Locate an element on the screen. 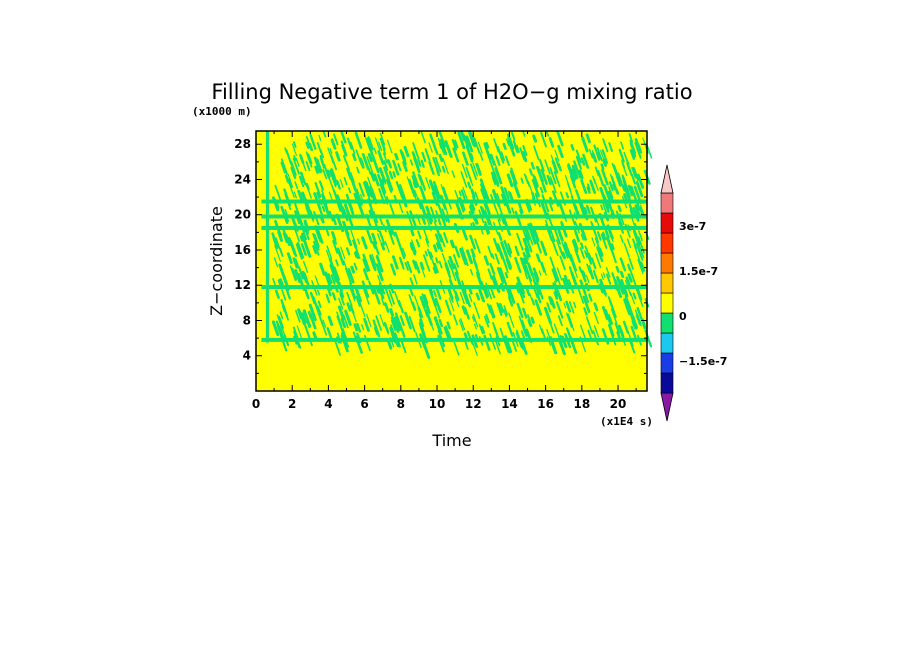 Image resolution: width=904 pixels, height=654 pixels. colorbar-label: 3e-7 is located at coordinates (692, 226).